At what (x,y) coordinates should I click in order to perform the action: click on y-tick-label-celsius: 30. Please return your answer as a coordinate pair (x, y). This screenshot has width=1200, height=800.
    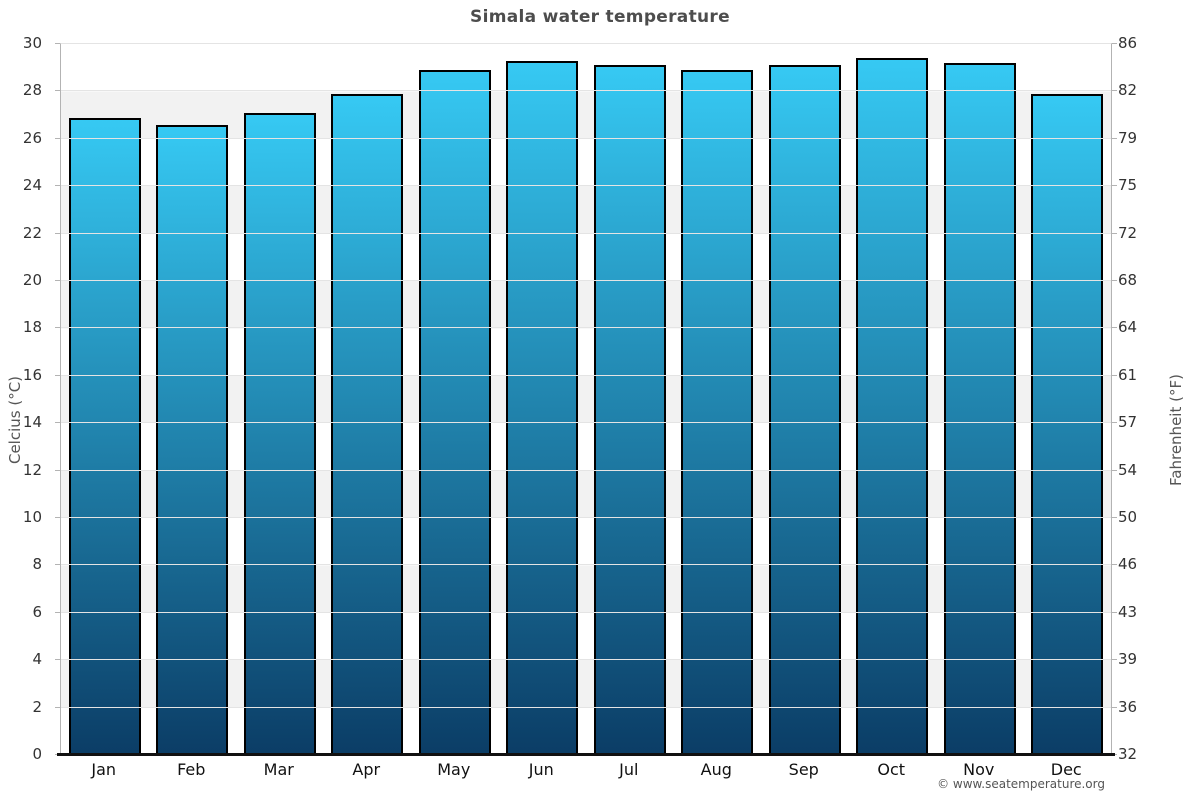
    Looking at the image, I should click on (32, 43).